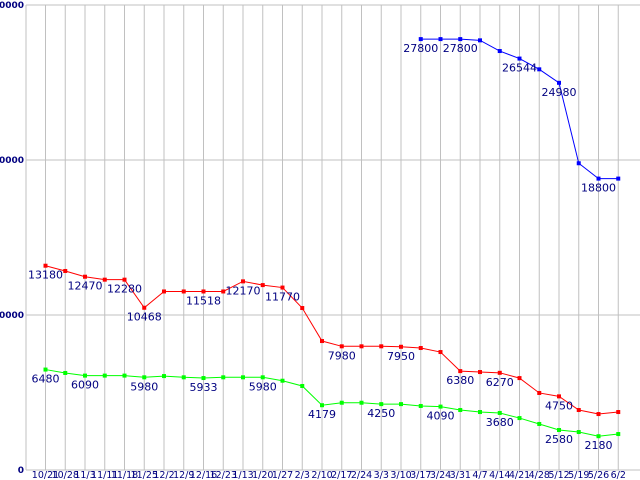 This screenshot has width=640, height=480. Describe the element at coordinates (400, 475) in the screenshot. I see `x-tick-label: 3/10` at that location.